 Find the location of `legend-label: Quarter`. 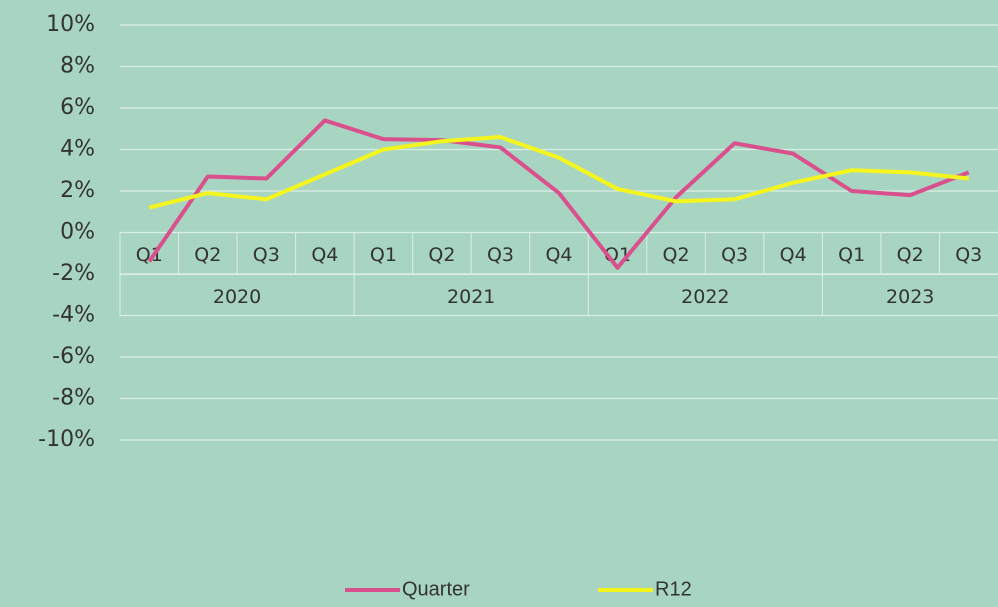

legend-label: Quarter is located at coordinates (436, 589).